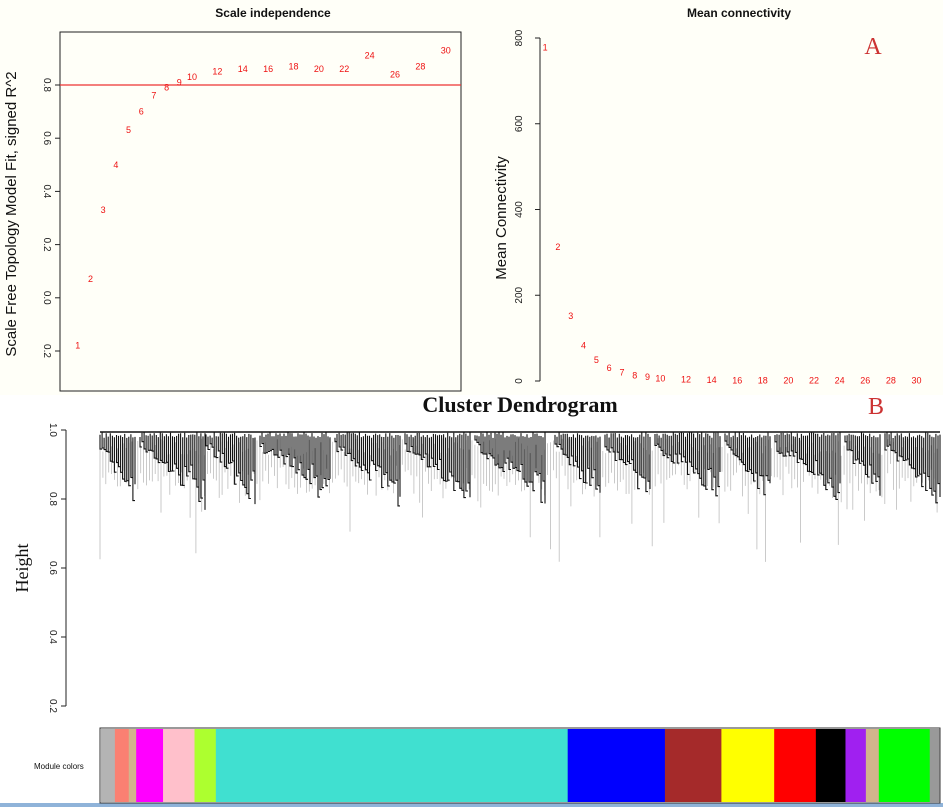 Image resolution: width=943 pixels, height=807 pixels. What do you see at coordinates (891, 381) in the screenshot?
I see `mean-connectivity-point-28: 28` at bounding box center [891, 381].